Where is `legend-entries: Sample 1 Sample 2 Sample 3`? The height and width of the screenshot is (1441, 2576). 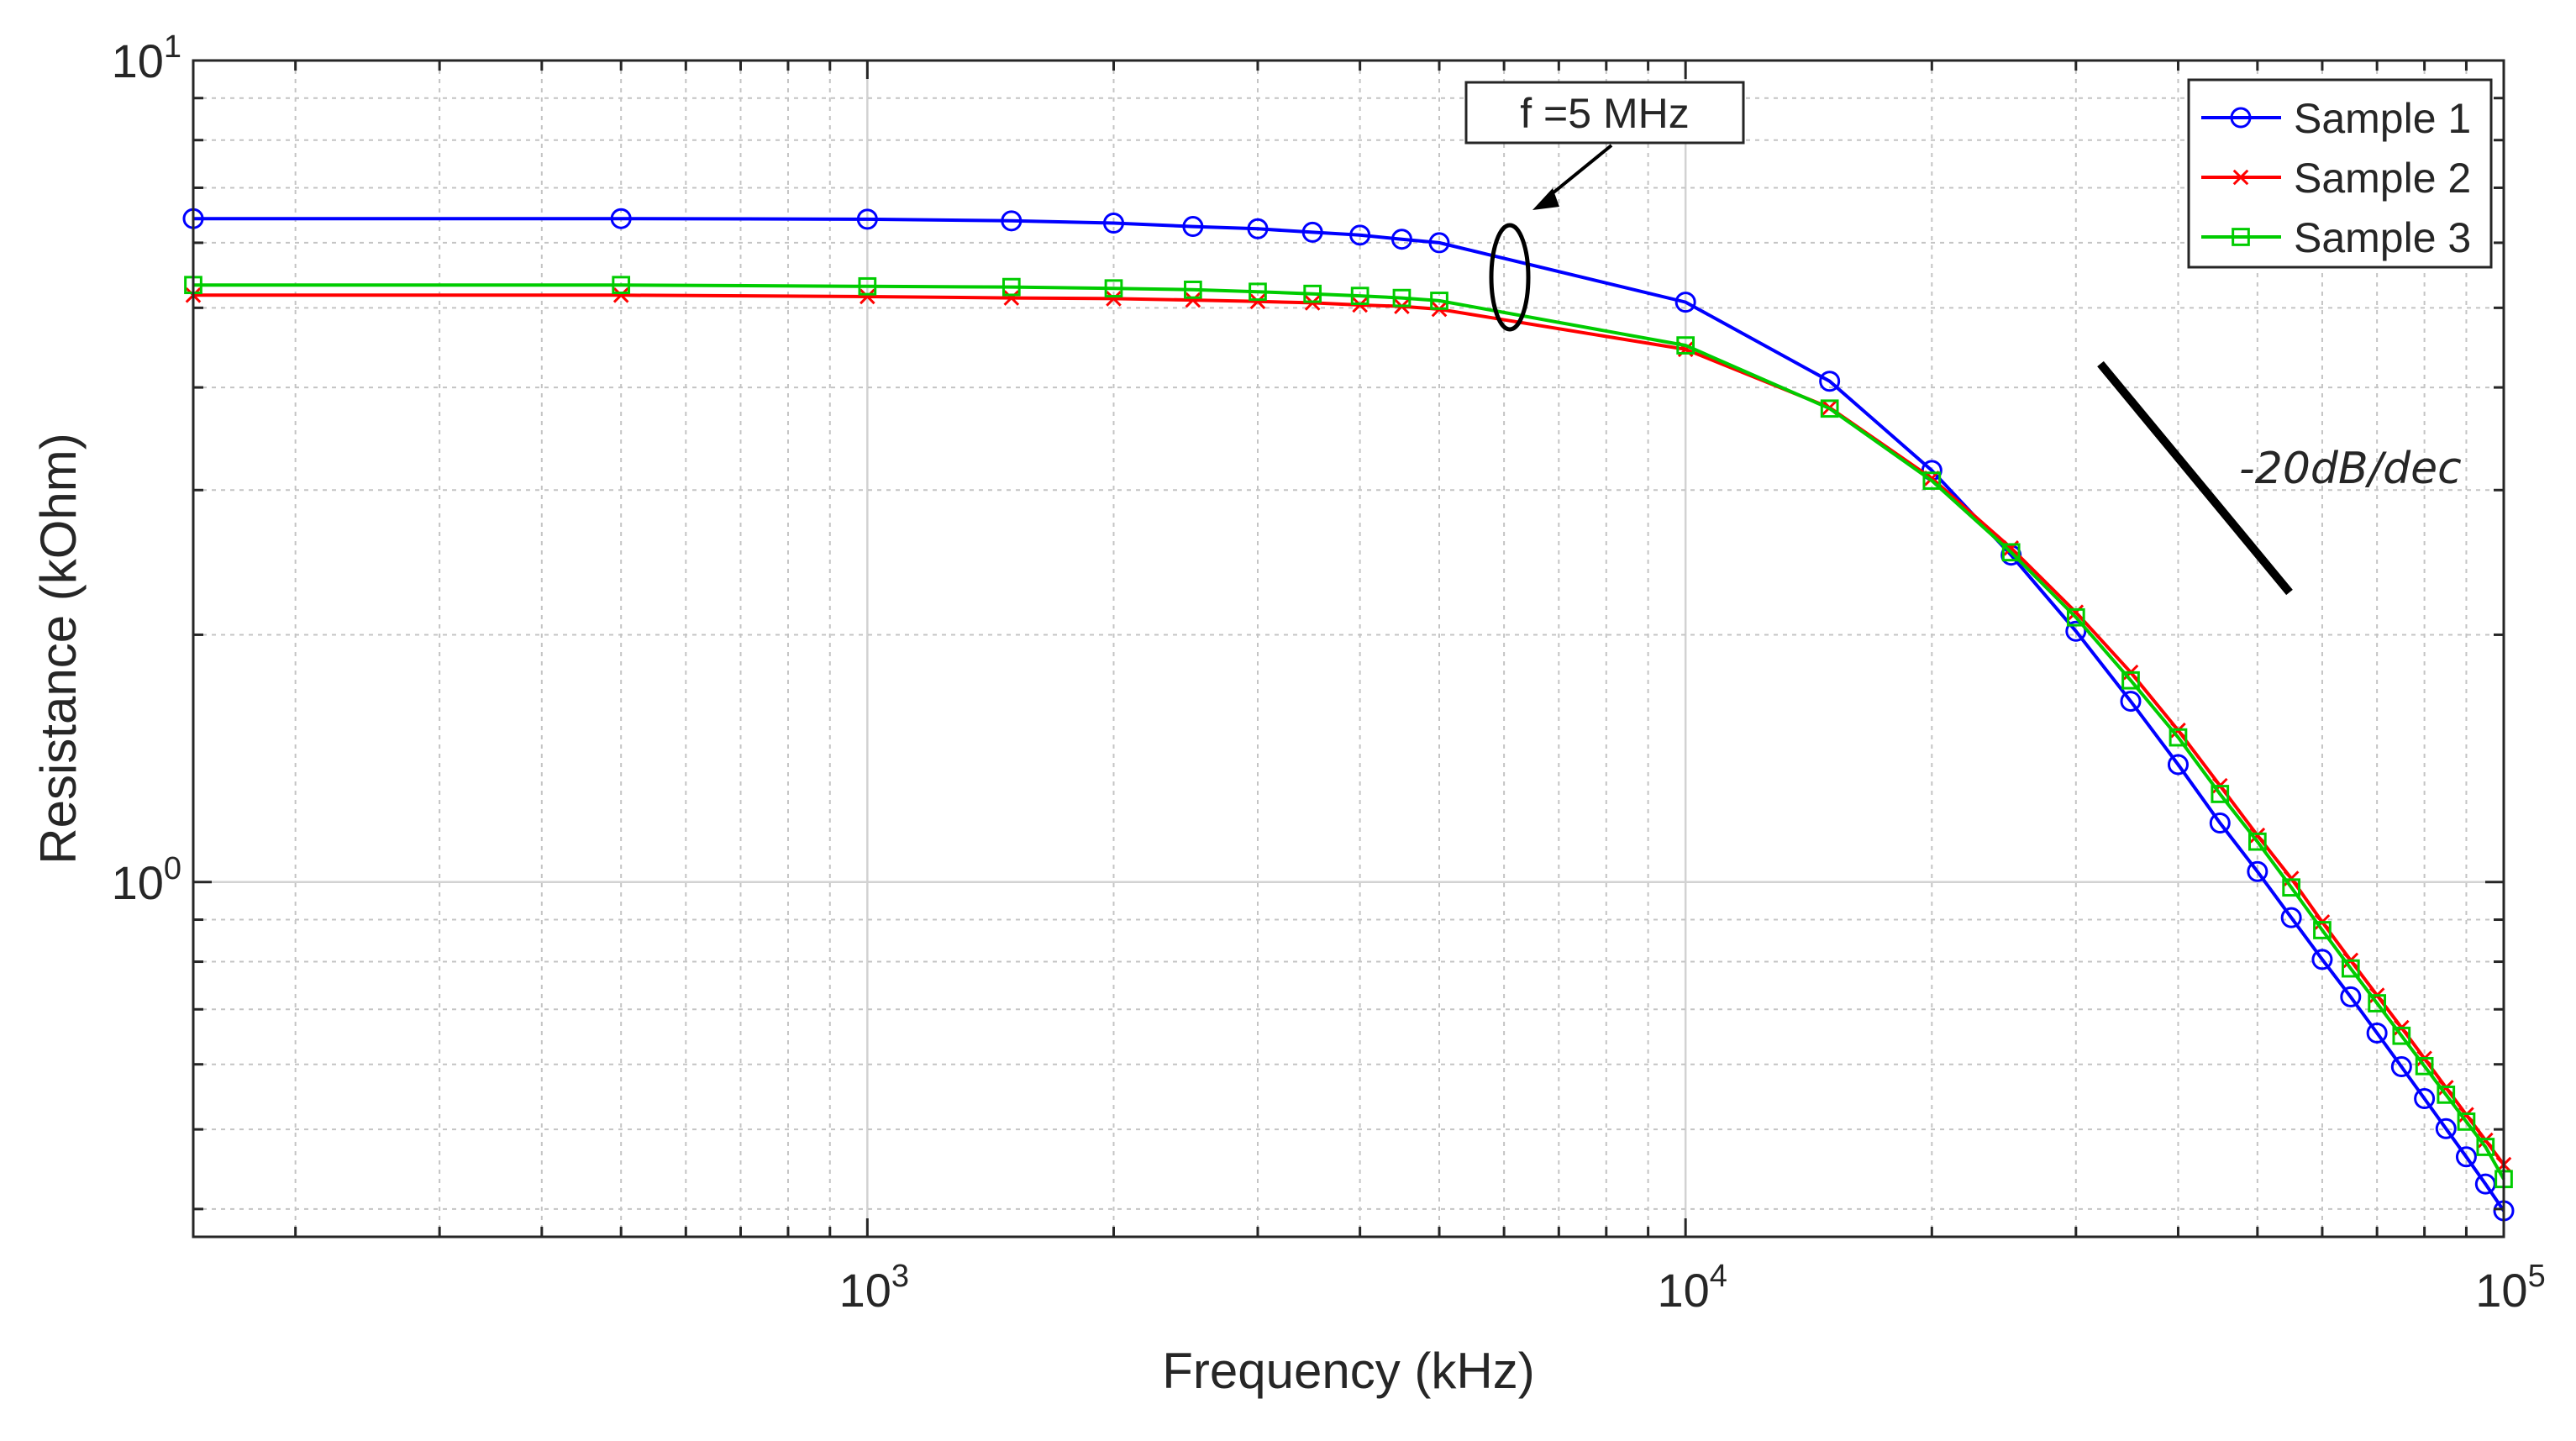
legend-entries: Sample 1 Sample 2 Sample 3 is located at coordinates (2336, 178).